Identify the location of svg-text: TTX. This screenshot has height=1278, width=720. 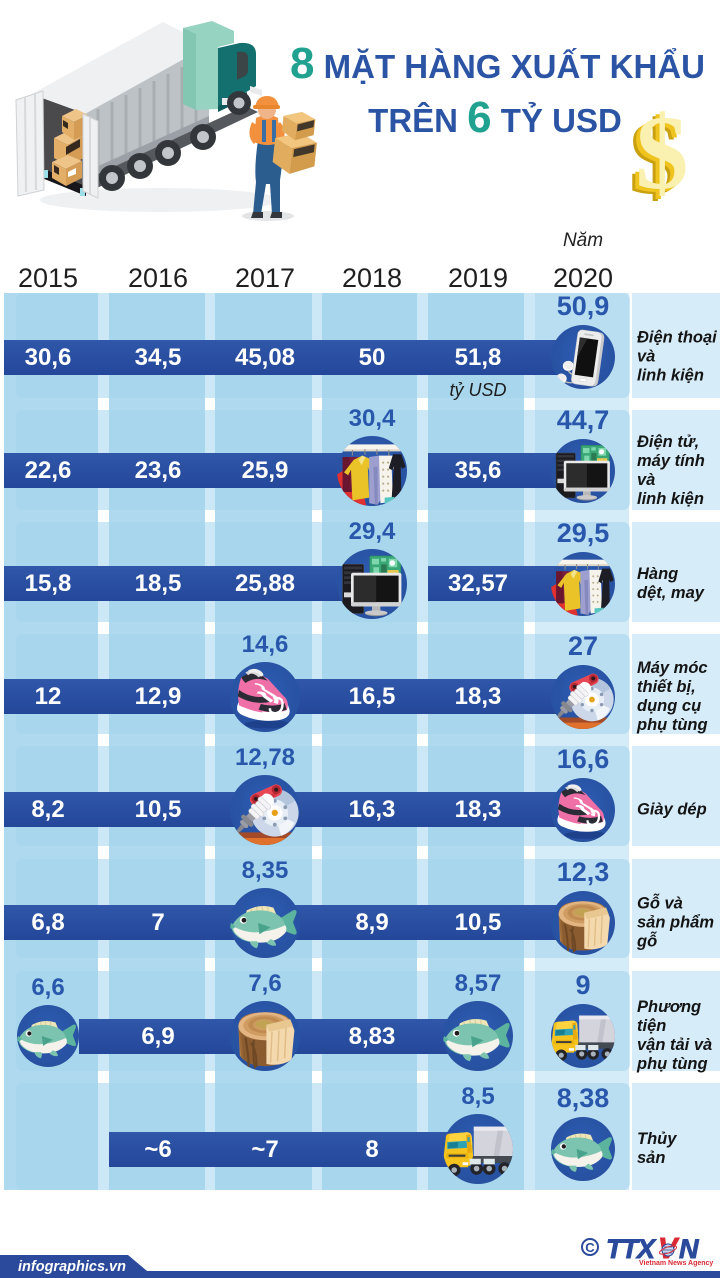
(631, 1249).